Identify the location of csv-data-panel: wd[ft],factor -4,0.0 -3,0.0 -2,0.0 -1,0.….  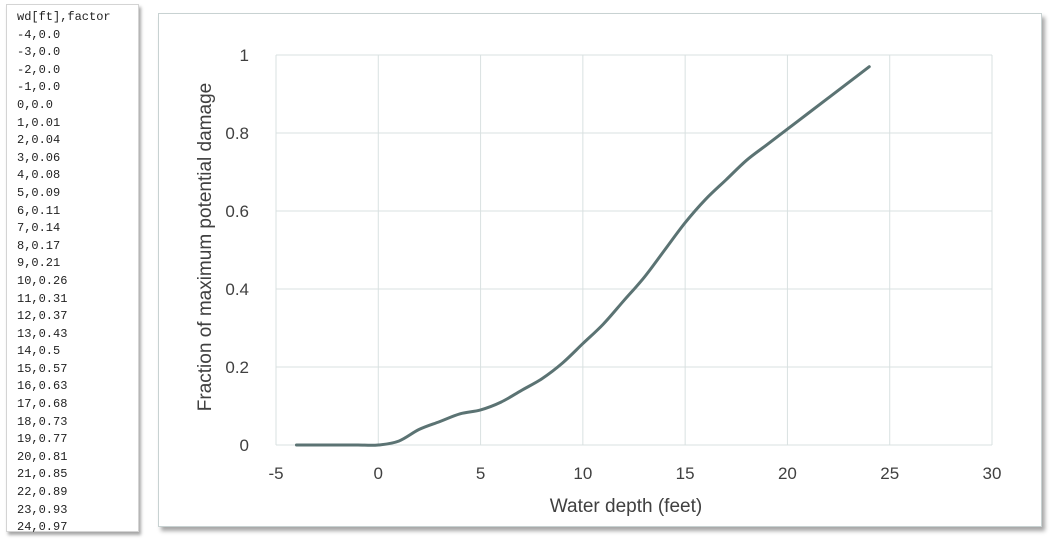
(72, 269).